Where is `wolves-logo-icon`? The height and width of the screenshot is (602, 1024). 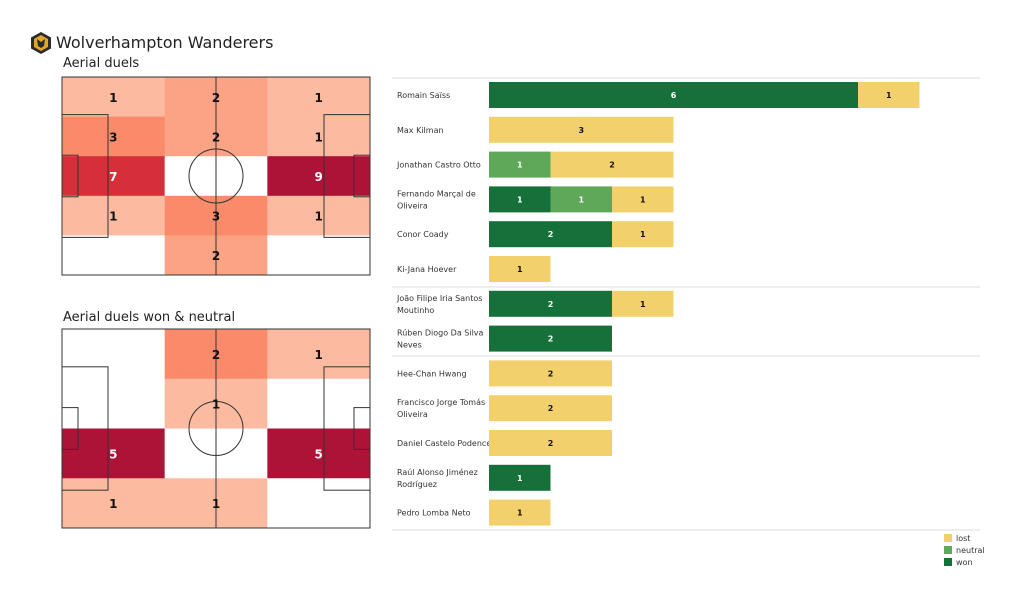
wolves-logo-icon is located at coordinates (41, 43).